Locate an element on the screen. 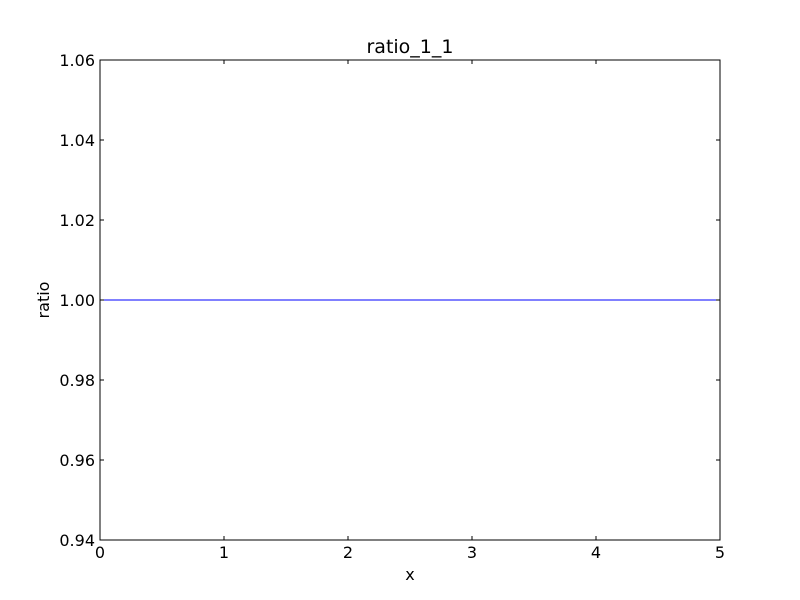 This screenshot has width=800, height=600. x-tick-label: 2 is located at coordinates (348, 552).